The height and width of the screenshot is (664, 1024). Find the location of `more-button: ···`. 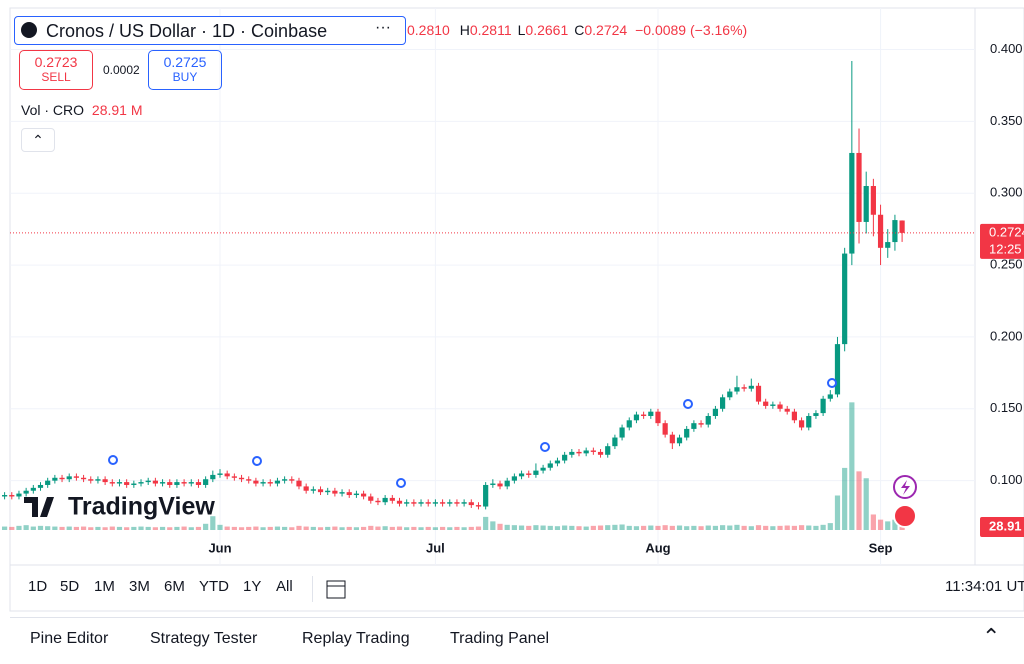

more-button: ··· is located at coordinates (383, 27).